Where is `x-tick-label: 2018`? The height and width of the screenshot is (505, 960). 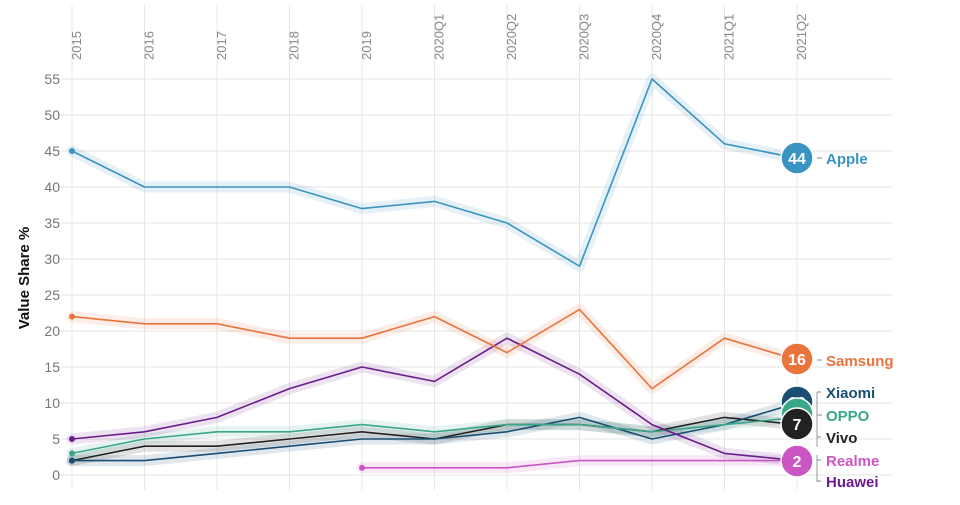
x-tick-label: 2018 is located at coordinates (294, 45).